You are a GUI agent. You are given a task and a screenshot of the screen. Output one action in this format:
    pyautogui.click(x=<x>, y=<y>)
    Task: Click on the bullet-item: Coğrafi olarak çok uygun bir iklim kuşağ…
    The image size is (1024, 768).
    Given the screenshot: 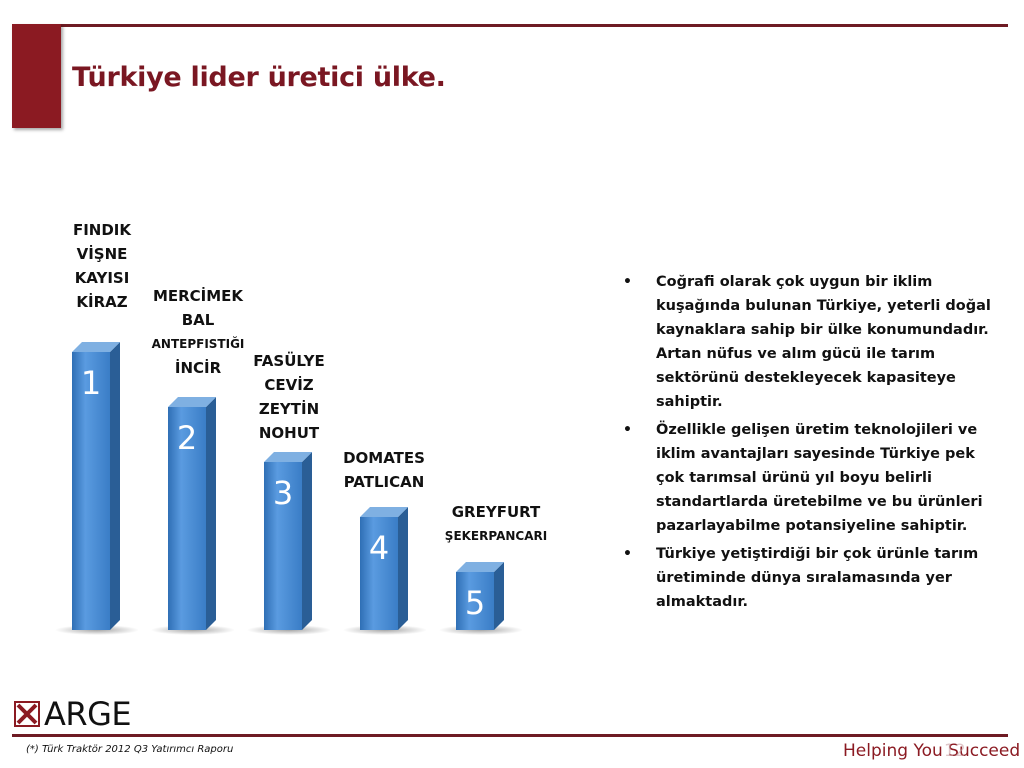 What is the action you would take?
    pyautogui.click(x=806, y=342)
    